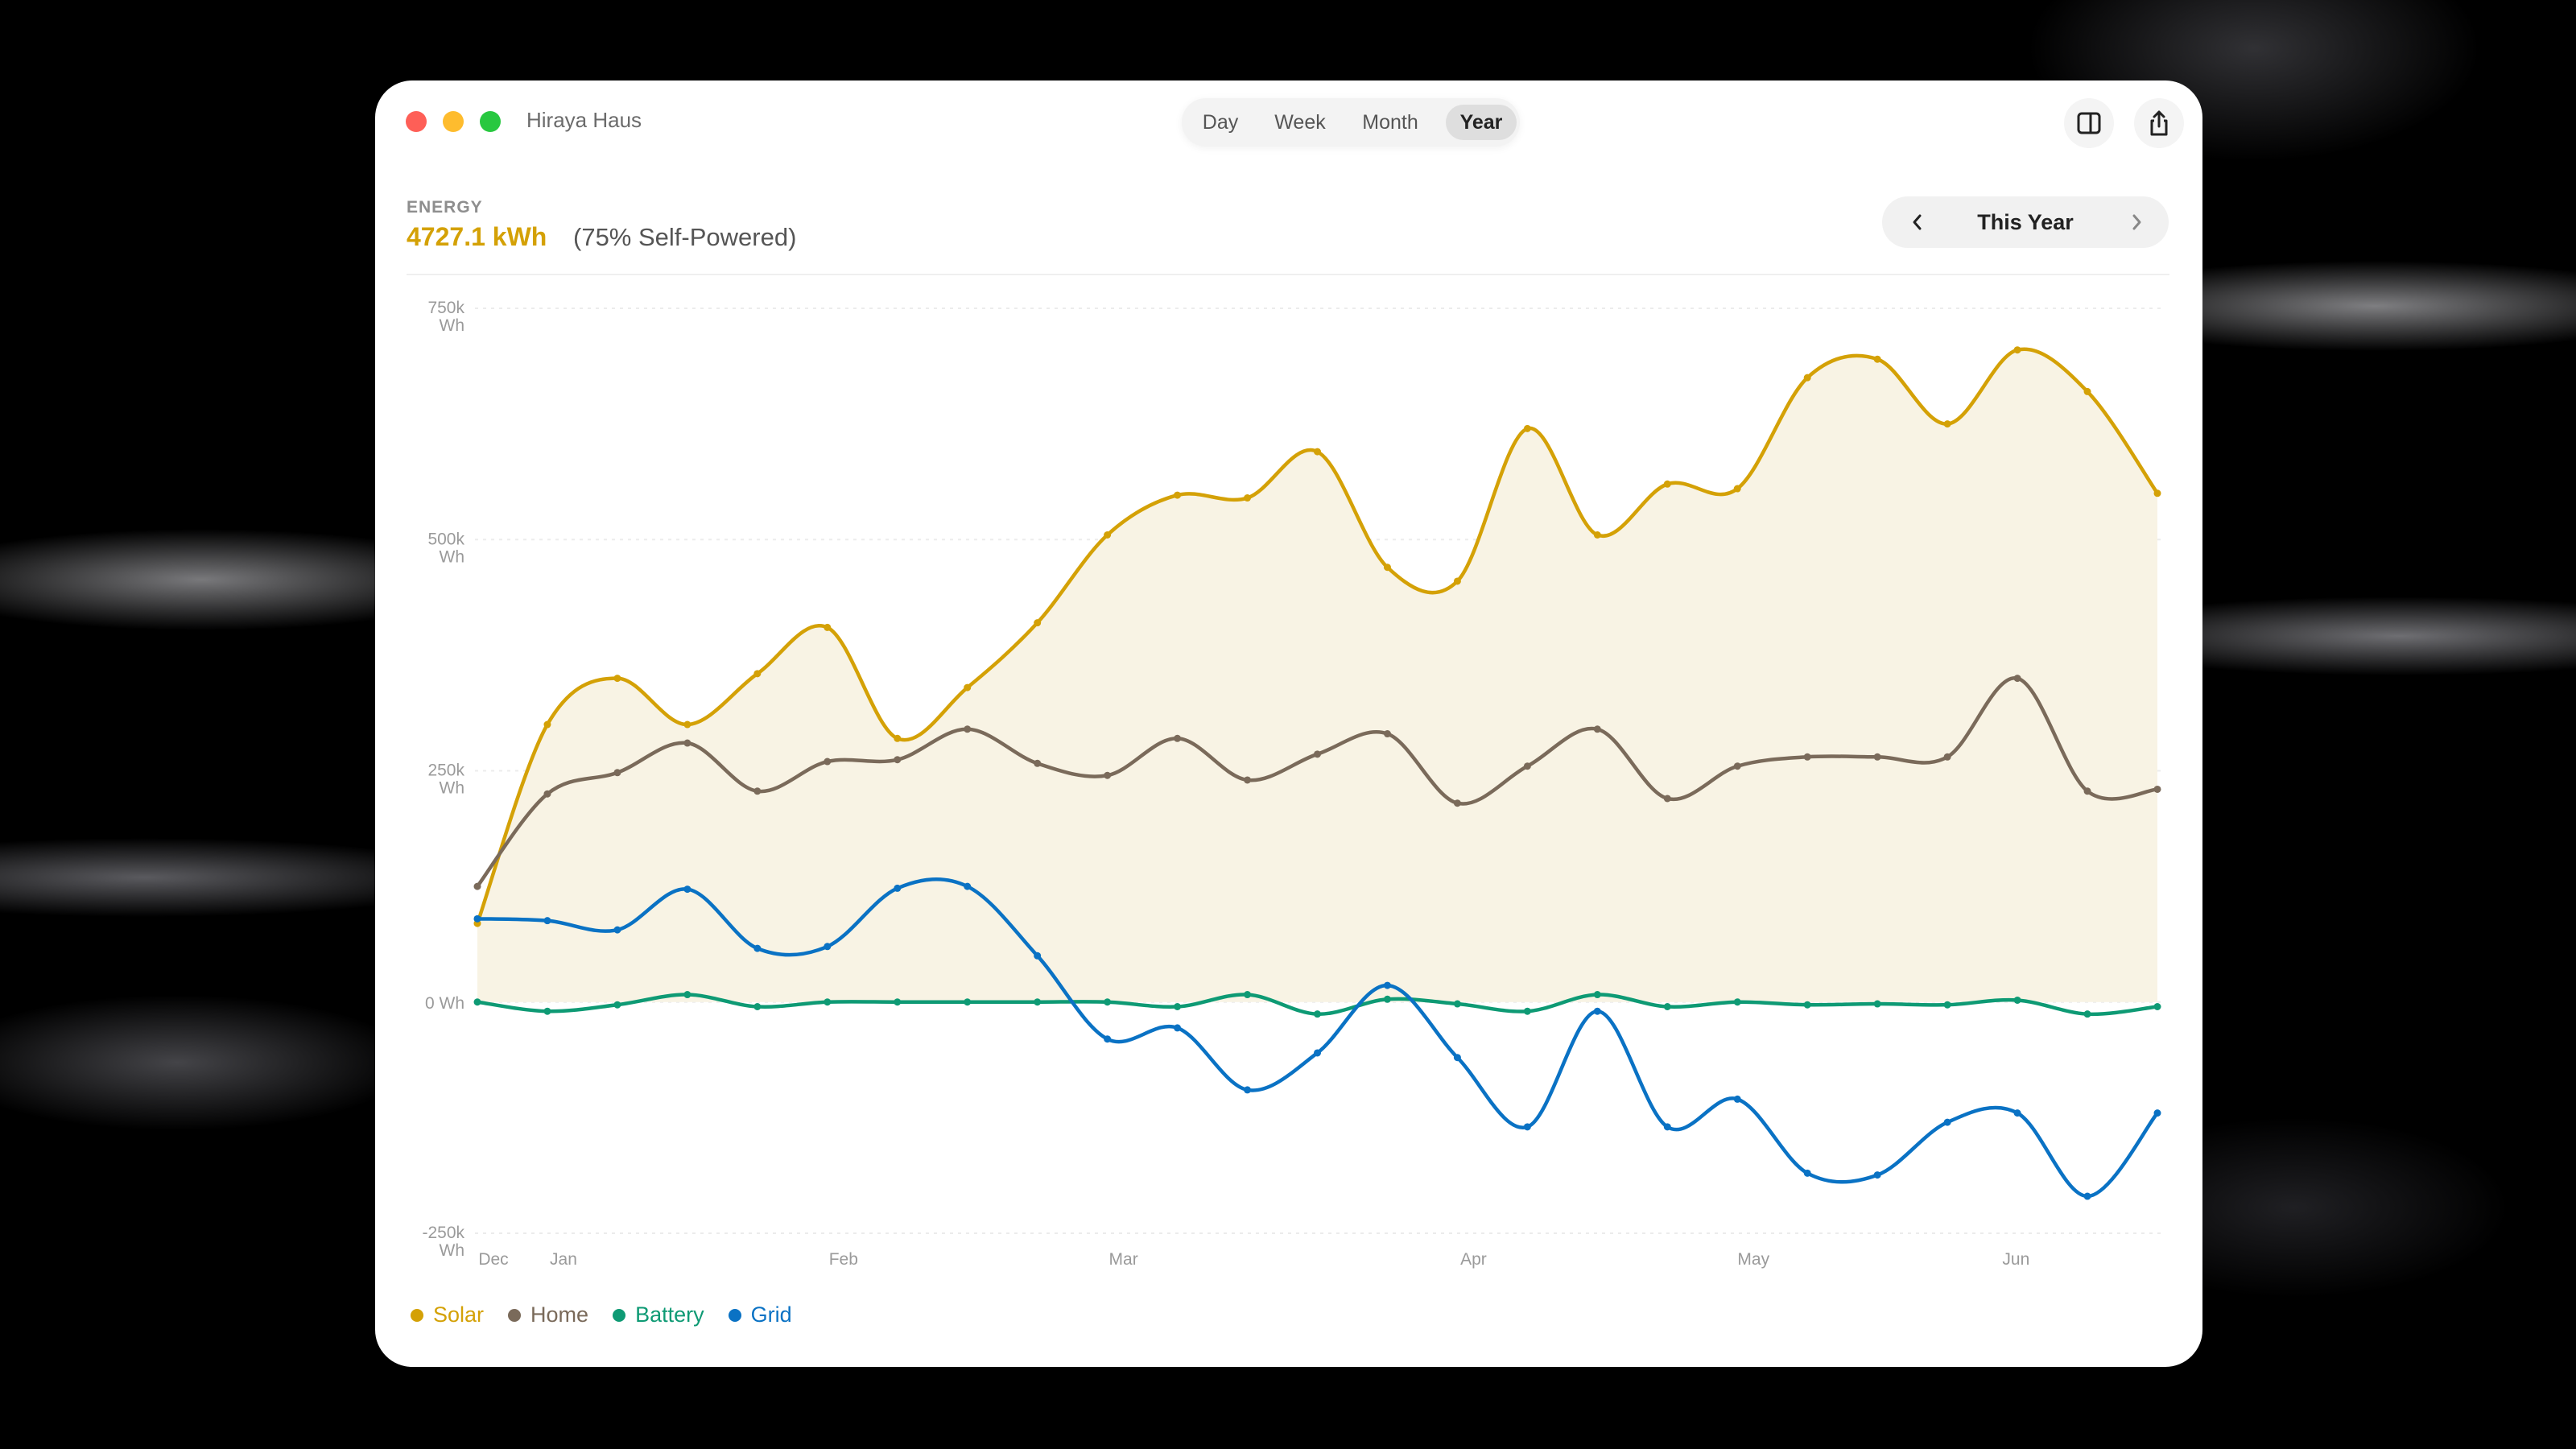  What do you see at coordinates (559, 1314) in the screenshot?
I see `legend-label: Home` at bounding box center [559, 1314].